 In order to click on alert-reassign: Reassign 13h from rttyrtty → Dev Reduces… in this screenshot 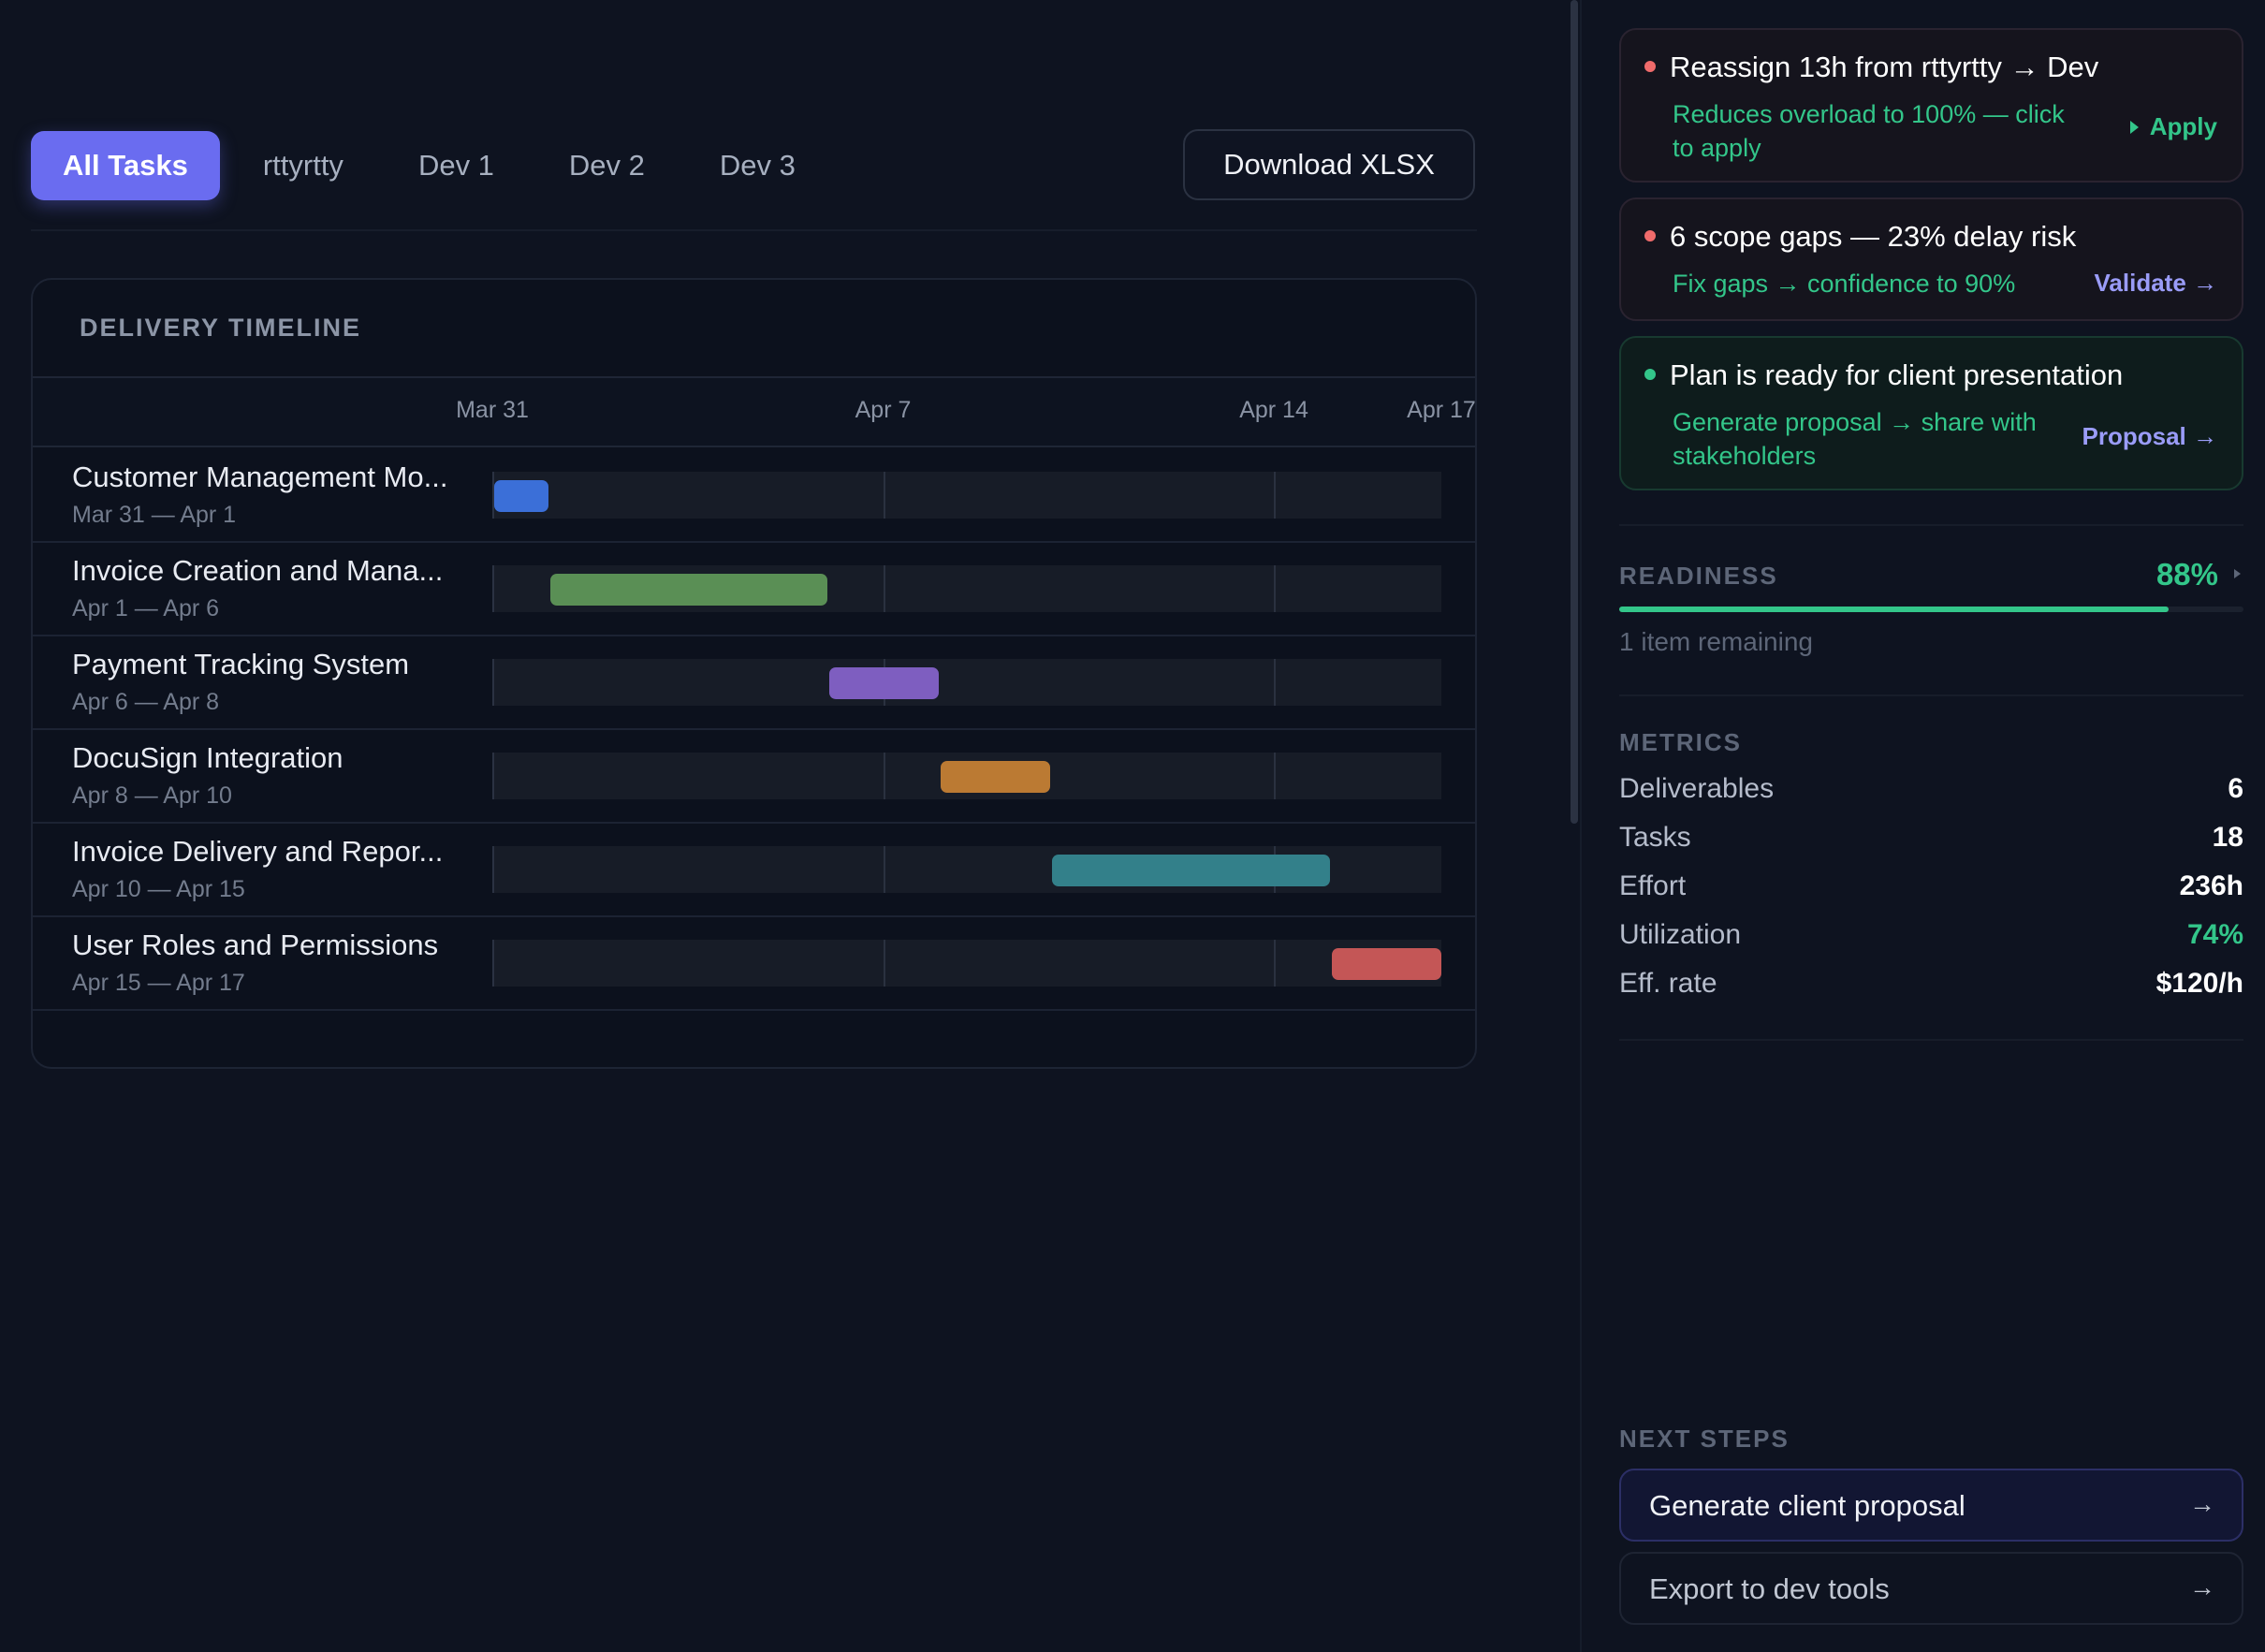, I will do `click(1931, 105)`.